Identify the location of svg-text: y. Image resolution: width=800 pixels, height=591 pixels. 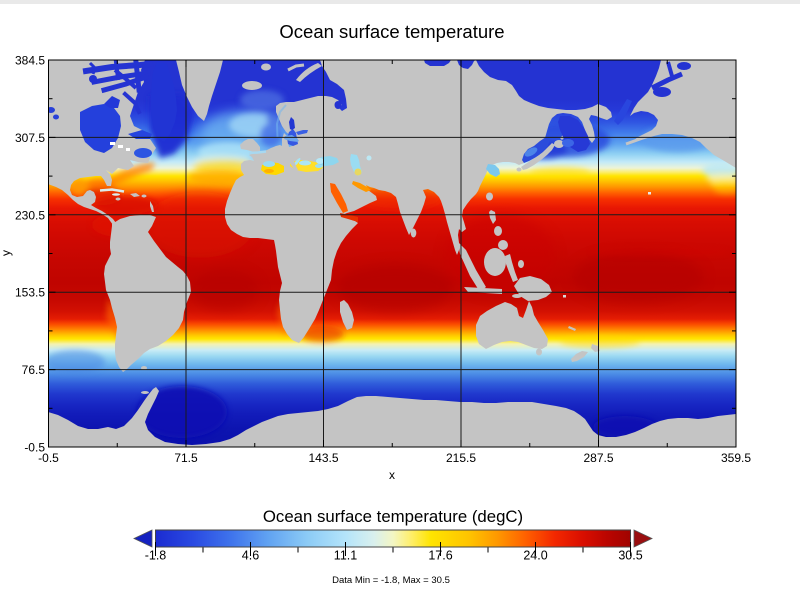
(6, 253).